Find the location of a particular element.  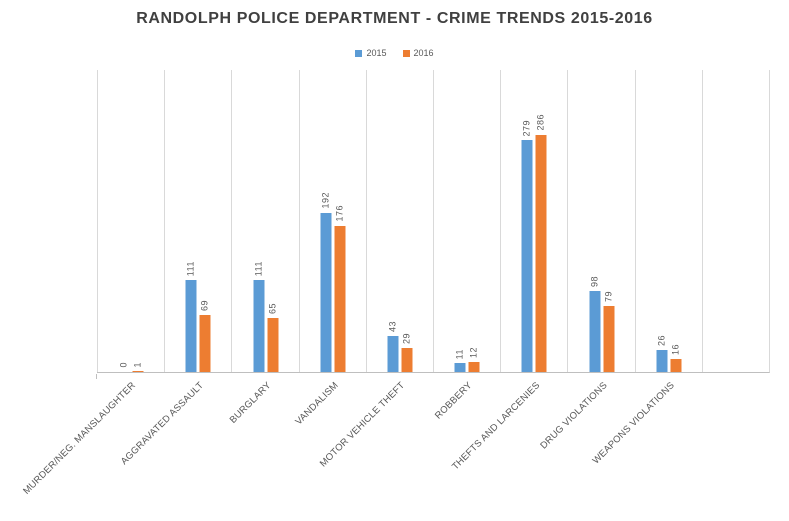

bar-value-label: 29 is located at coordinates (406, 338).